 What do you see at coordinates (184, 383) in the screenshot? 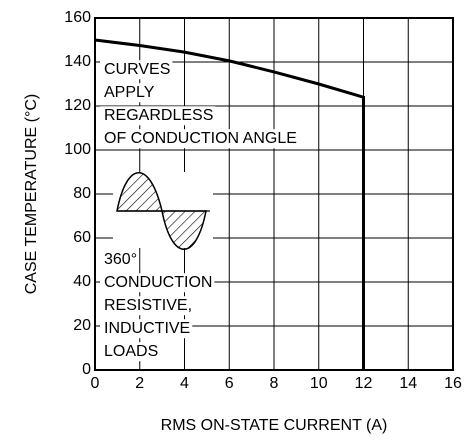
I see `x-tick-label: 4` at bounding box center [184, 383].